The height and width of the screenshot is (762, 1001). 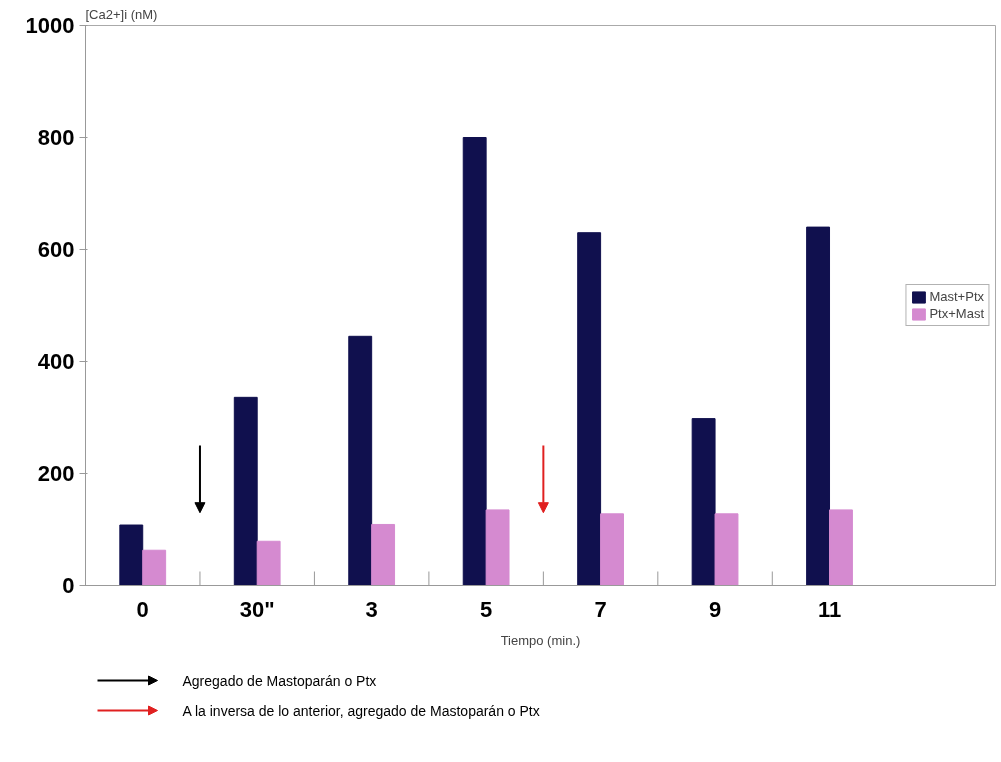 I want to click on x-tick-label: 30", so click(x=257, y=609).